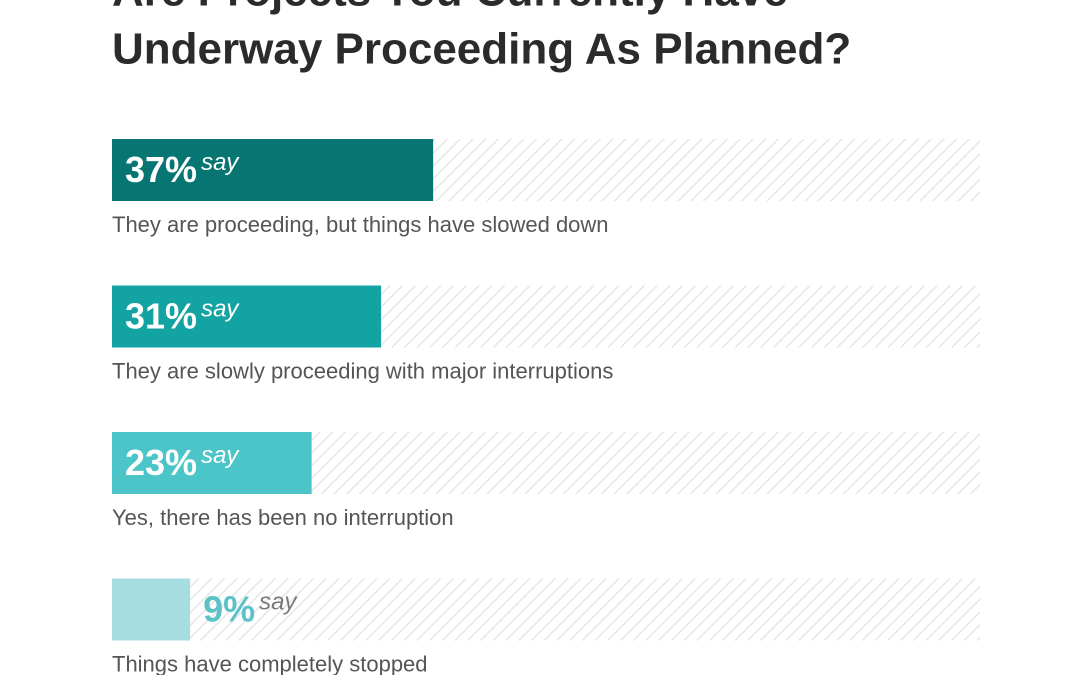  Describe the element at coordinates (481, 49) in the screenshot. I see `chart-title: Underway Proceeding As Planned?` at that location.